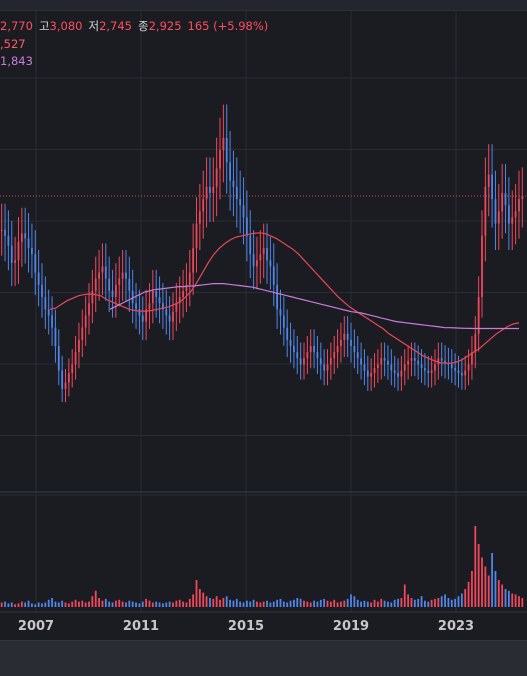 Image resolution: width=527 pixels, height=676 pixels. Describe the element at coordinates (143, 26) in the screenshot. I see `close-label: 종` at that location.